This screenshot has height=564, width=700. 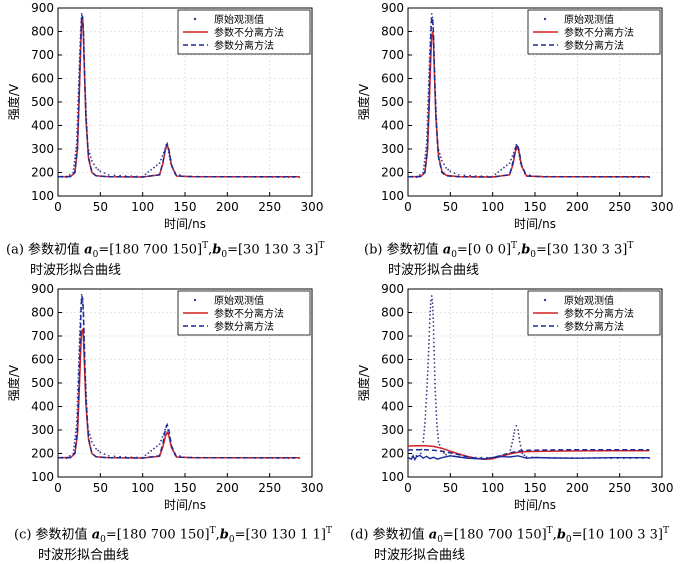 I want to click on x-tick-label: 200, so click(x=227, y=207).